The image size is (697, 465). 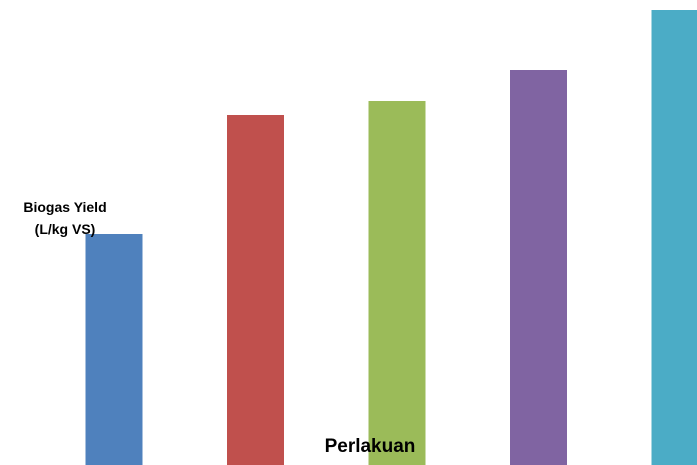 What do you see at coordinates (65, 218) in the screenshot?
I see `y-axis-label: Biogas Yield (L/kg VS)` at bounding box center [65, 218].